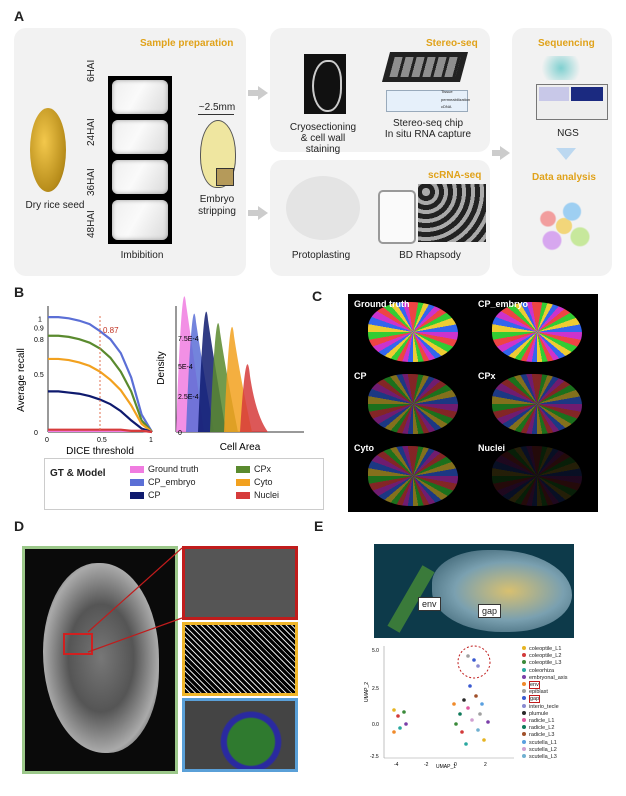 This screenshot has height=796, width=626. Describe the element at coordinates (323, 144) in the screenshot. I see `cryo-label-2: & cell wall staining` at that location.